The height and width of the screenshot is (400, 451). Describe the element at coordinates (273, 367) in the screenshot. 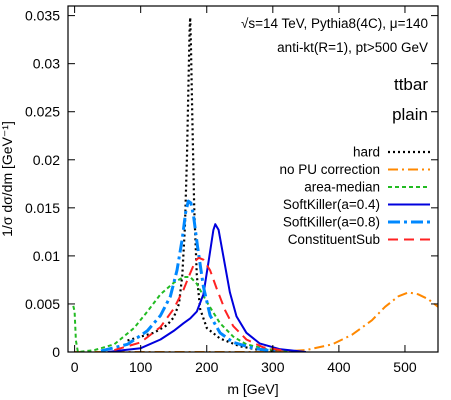

I see `x-tick-label: 300` at that location.